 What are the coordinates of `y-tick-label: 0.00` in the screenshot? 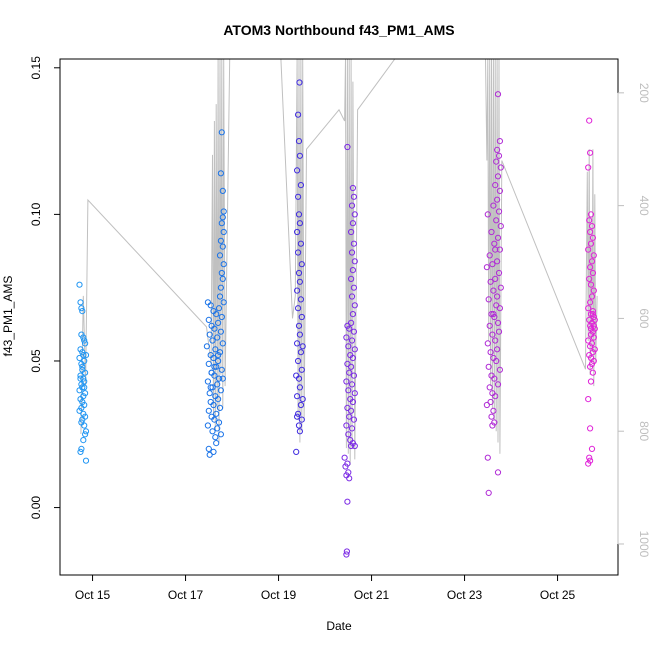 It's located at (36, 508).